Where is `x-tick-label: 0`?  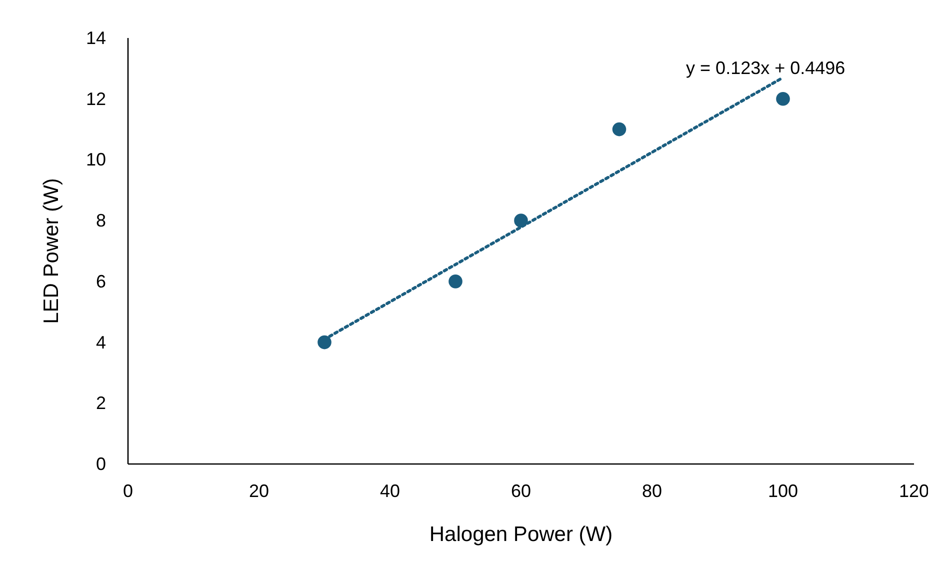
x-tick-label: 0 is located at coordinates (128, 491).